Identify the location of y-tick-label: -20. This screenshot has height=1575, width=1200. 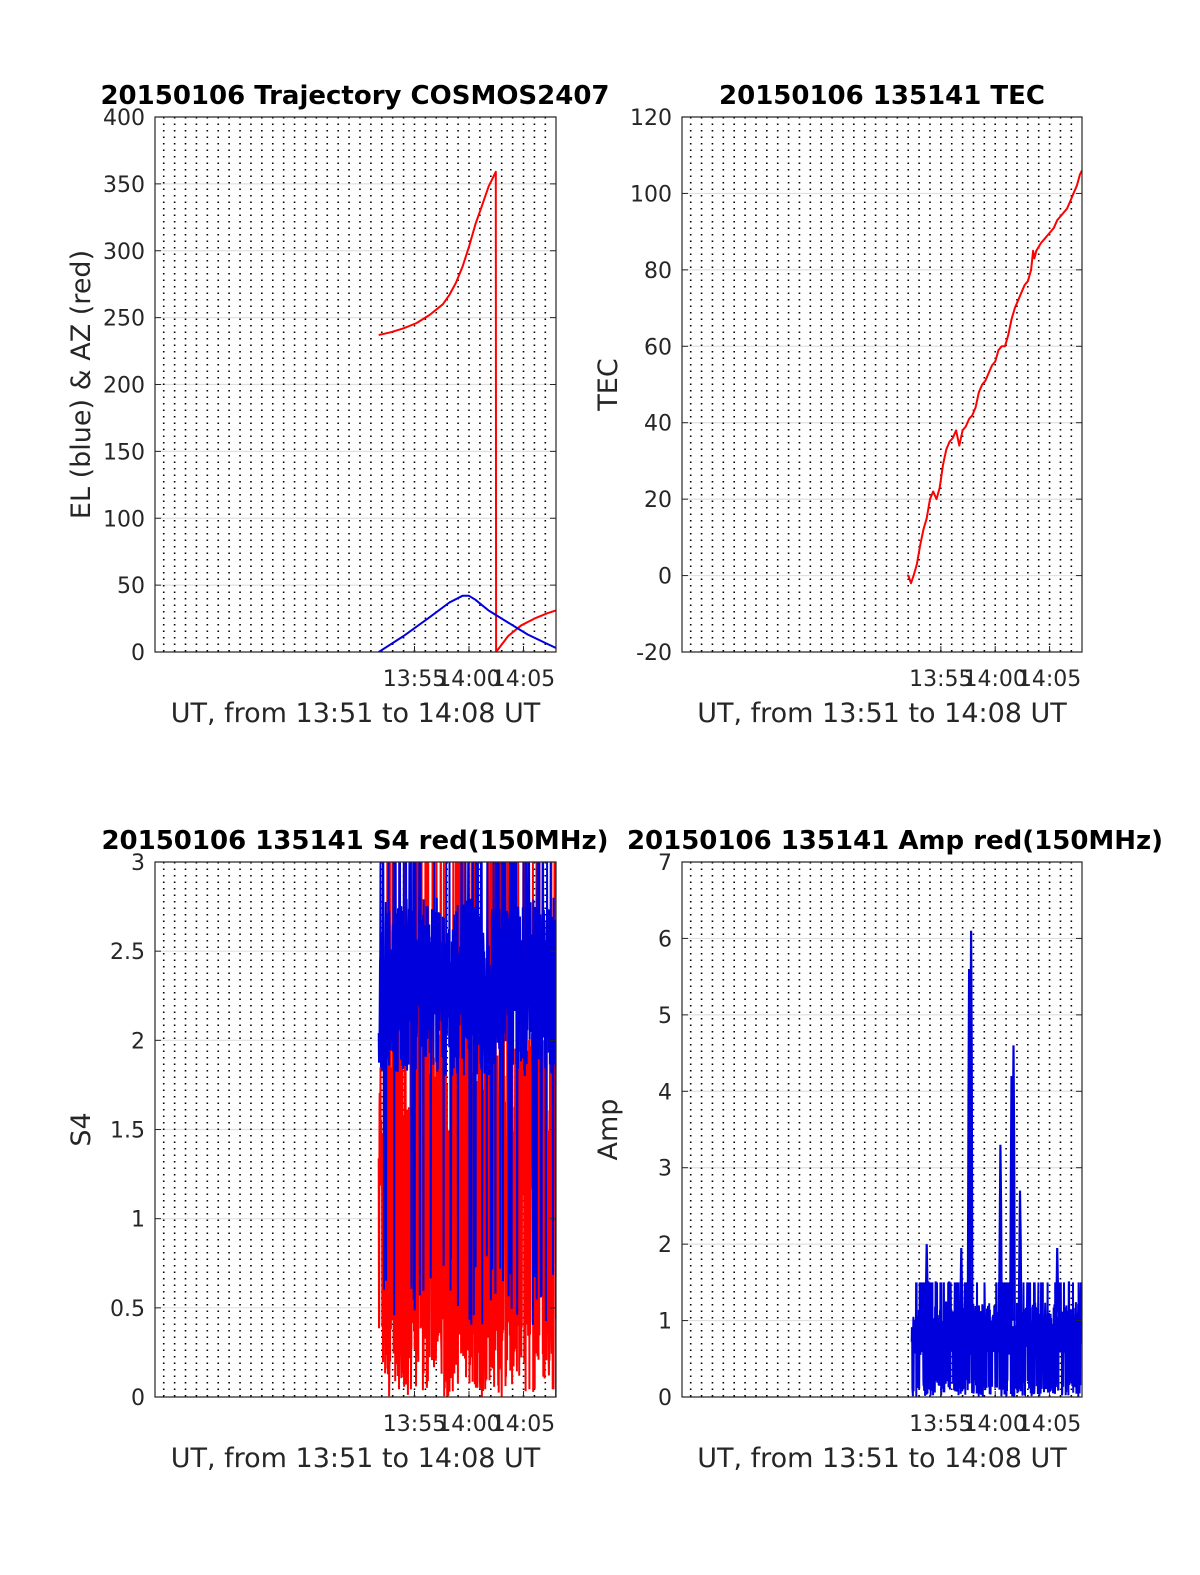
(654, 653).